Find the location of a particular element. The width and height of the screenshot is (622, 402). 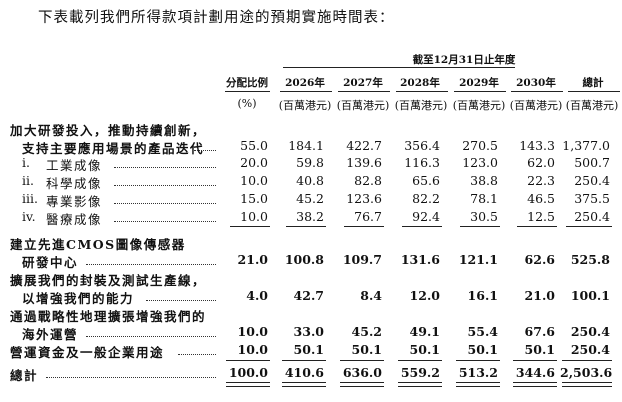

intro-text: 下表載列我們所得款項計劃用途的預期實施時間表： is located at coordinates (216, 18).